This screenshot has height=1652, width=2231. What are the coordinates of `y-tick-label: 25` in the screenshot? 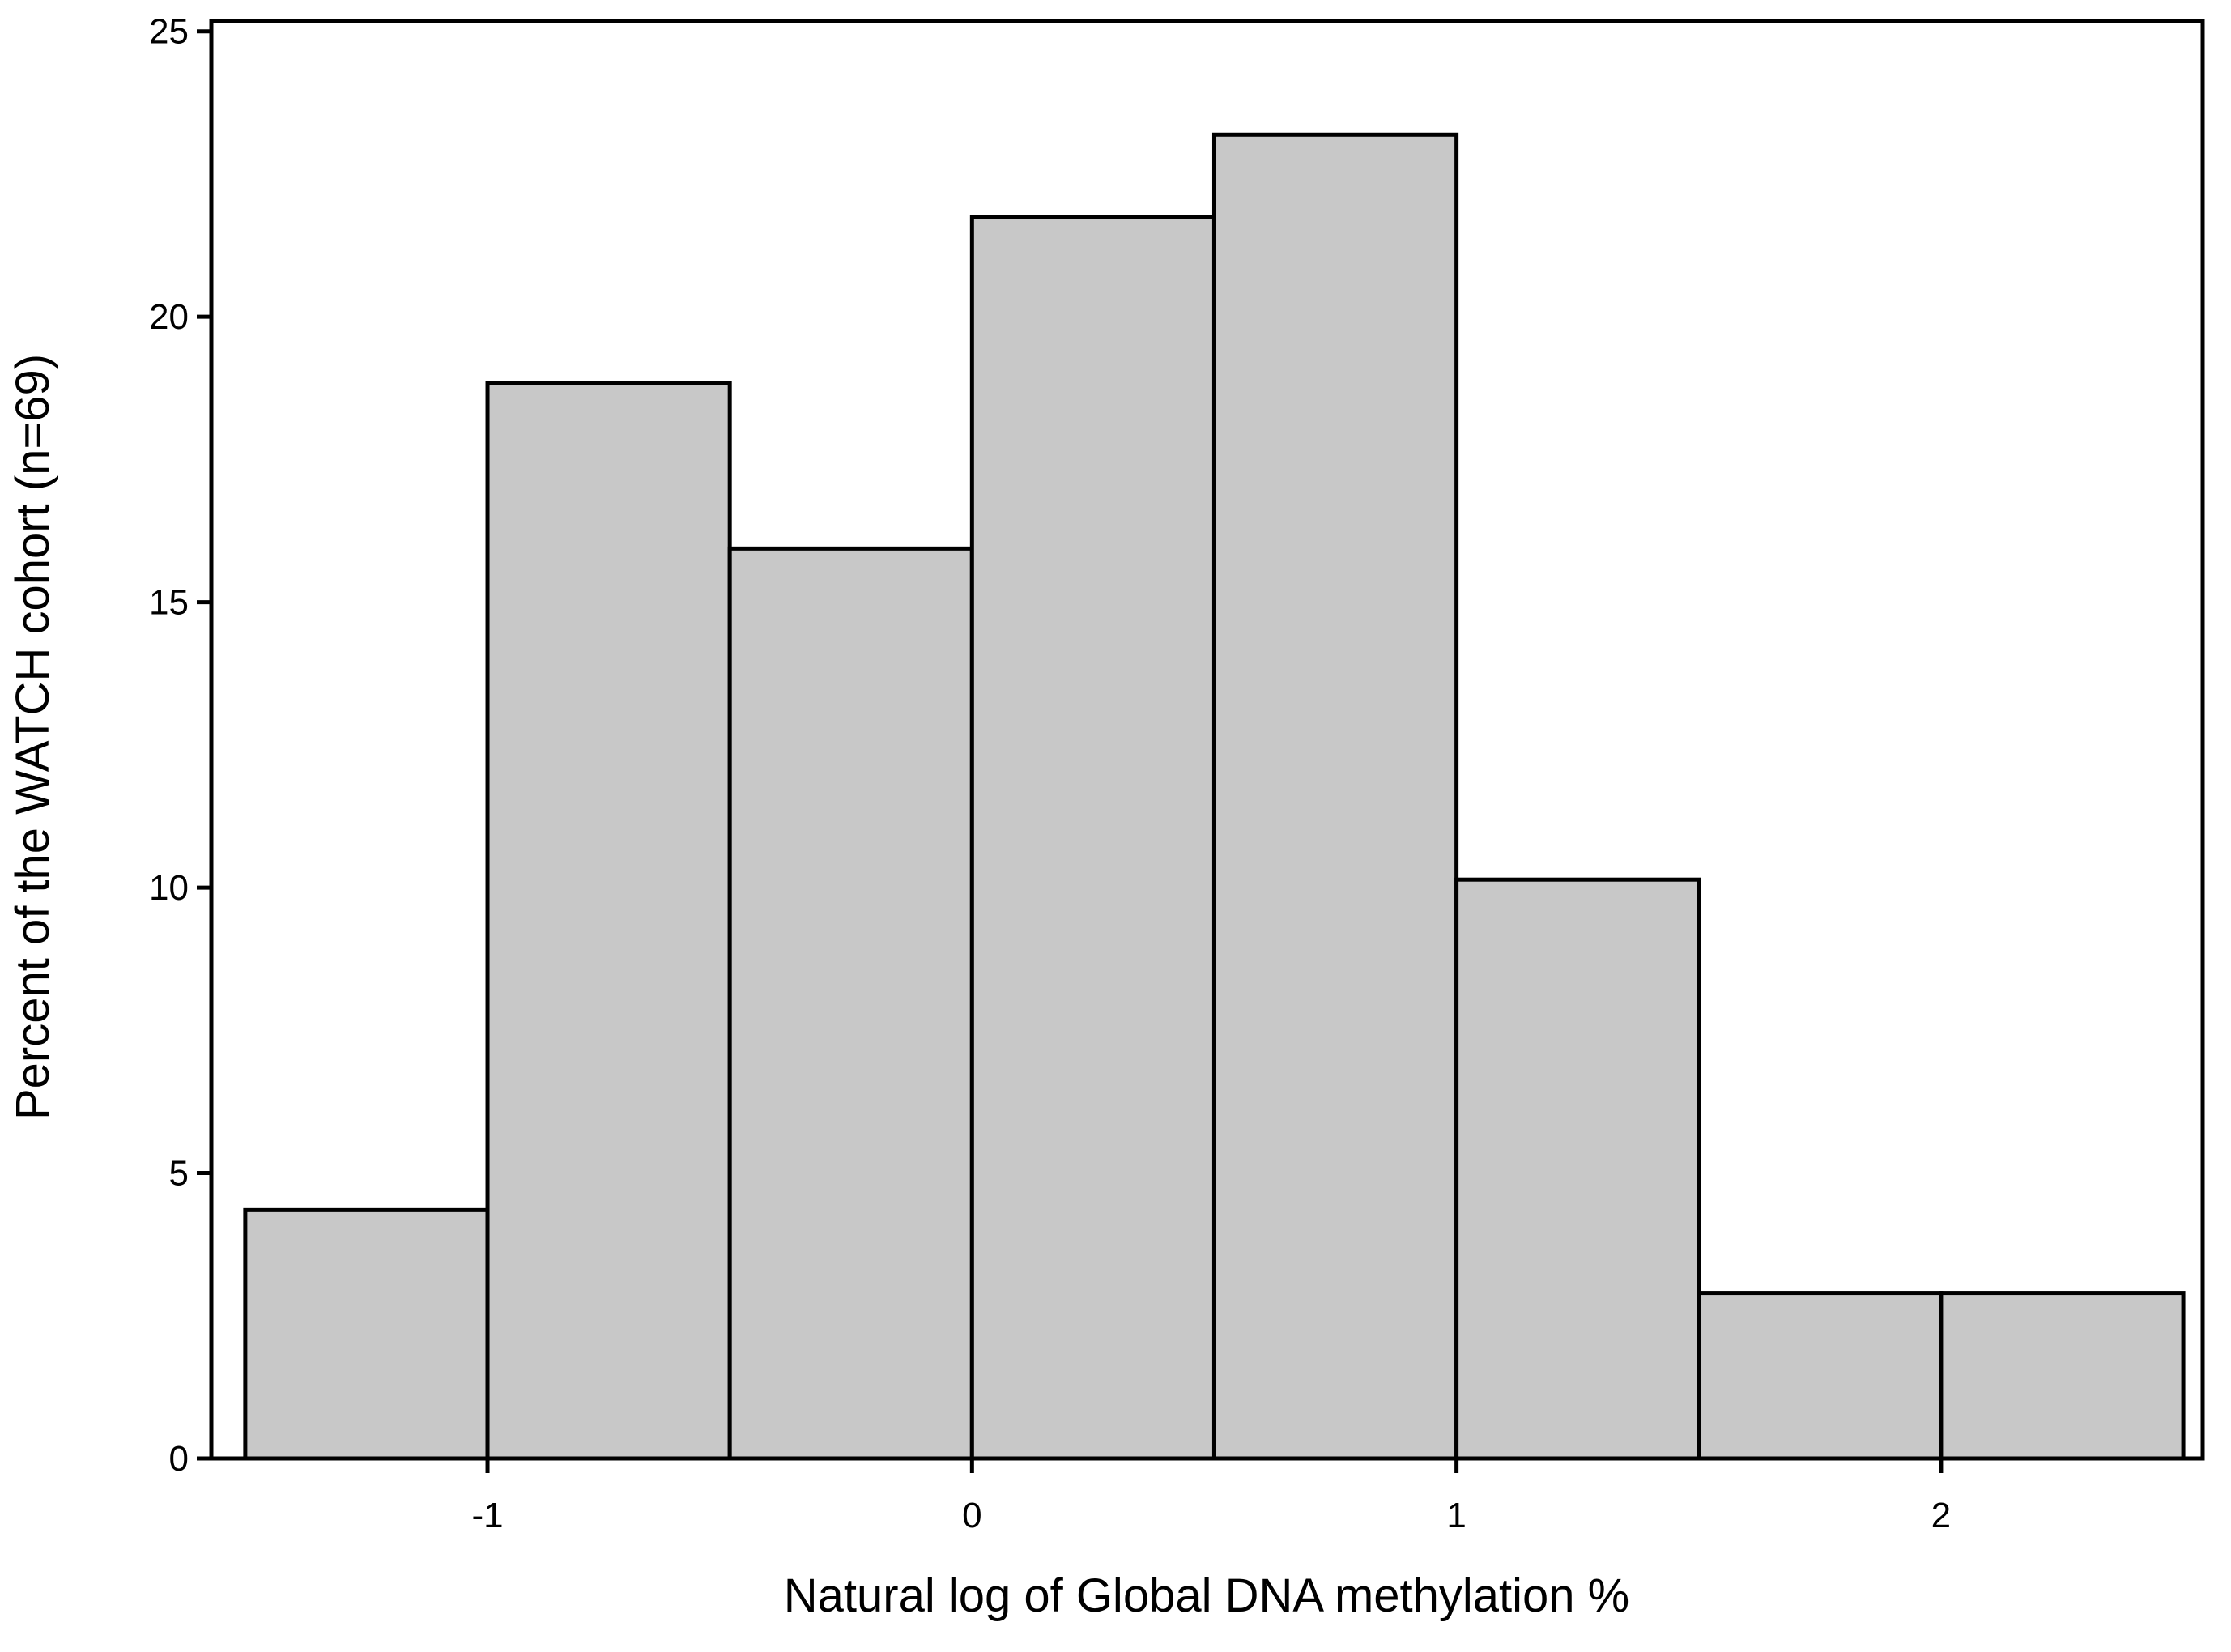 It's located at (169, 32).